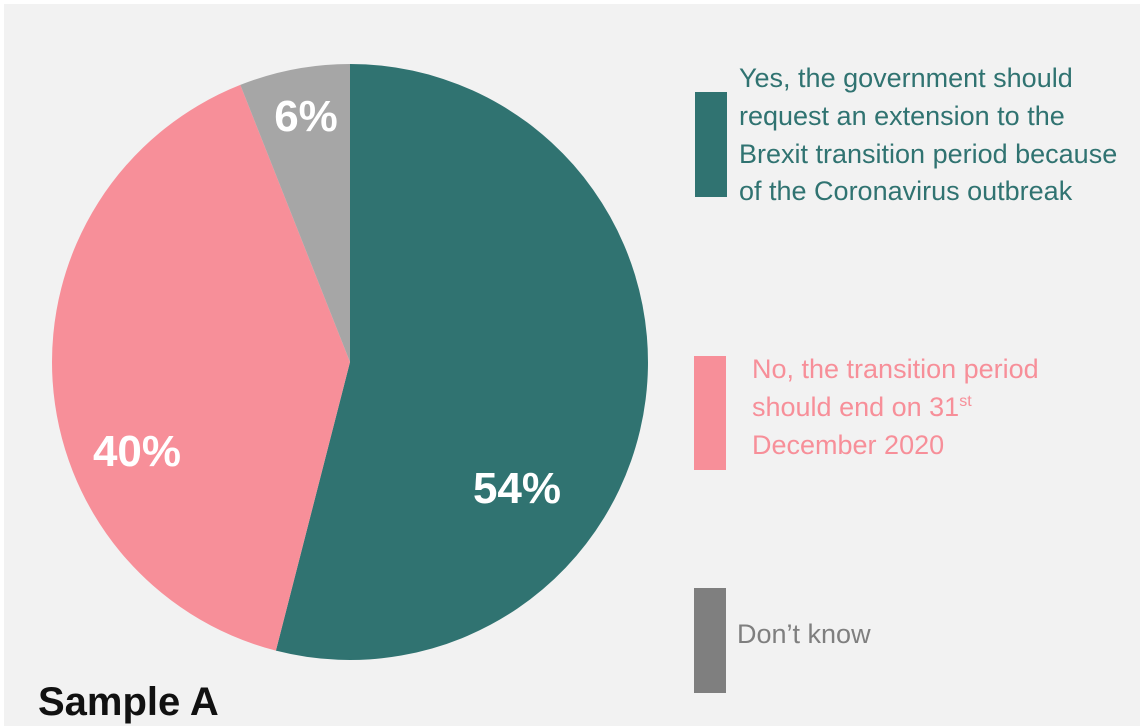 This screenshot has height=726, width=1140. I want to click on slice-label-yes: 54%, so click(517, 488).